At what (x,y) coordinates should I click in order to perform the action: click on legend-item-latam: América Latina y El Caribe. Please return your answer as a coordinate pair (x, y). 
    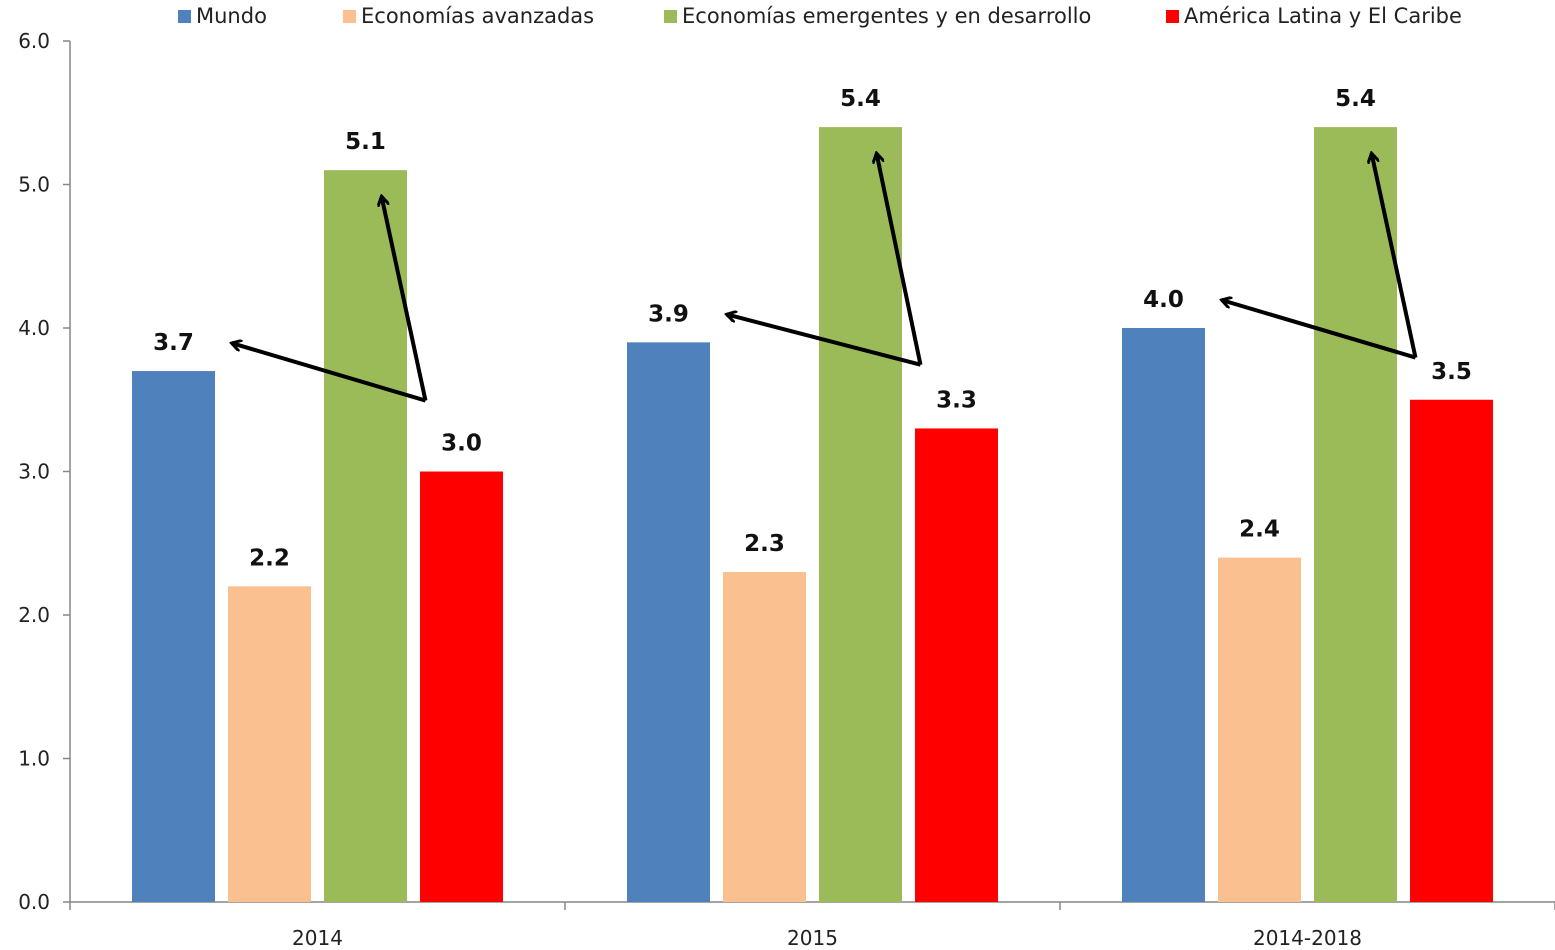
    Looking at the image, I should click on (1314, 16).